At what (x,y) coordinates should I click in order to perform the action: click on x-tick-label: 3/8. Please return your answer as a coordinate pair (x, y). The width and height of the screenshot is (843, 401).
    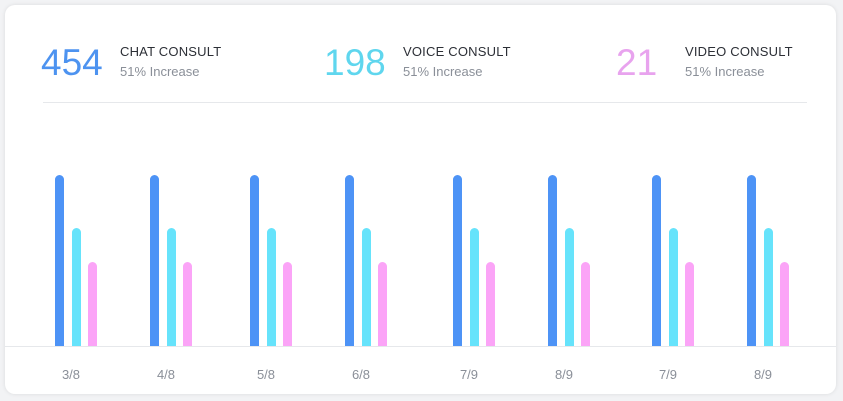
    Looking at the image, I should click on (71, 374).